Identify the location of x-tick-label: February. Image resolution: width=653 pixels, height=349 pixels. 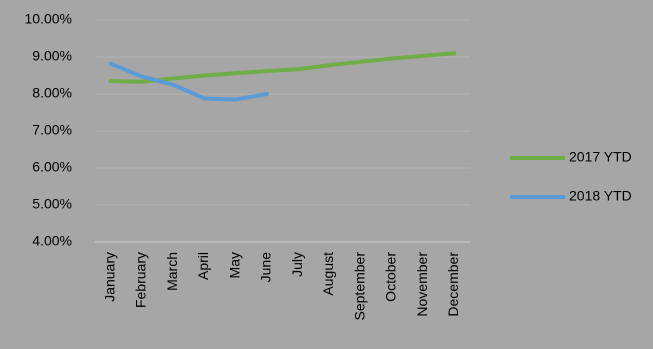
(141, 280).